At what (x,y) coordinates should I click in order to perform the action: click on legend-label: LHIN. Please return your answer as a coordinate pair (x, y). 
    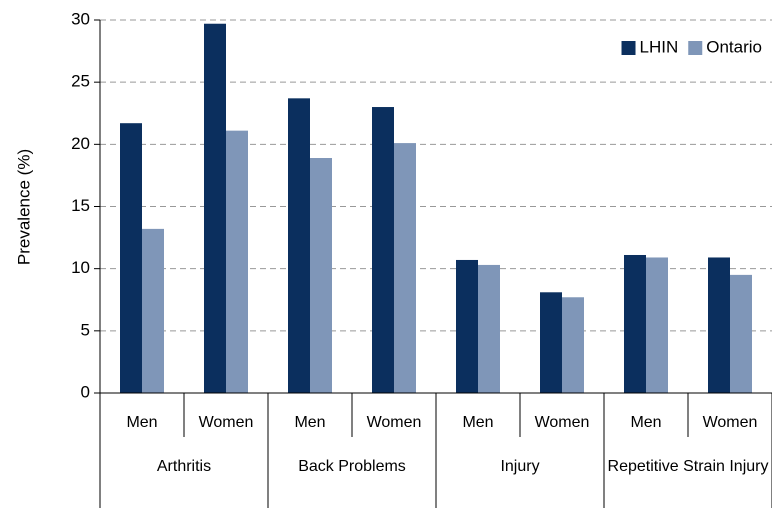
    Looking at the image, I should click on (659, 46).